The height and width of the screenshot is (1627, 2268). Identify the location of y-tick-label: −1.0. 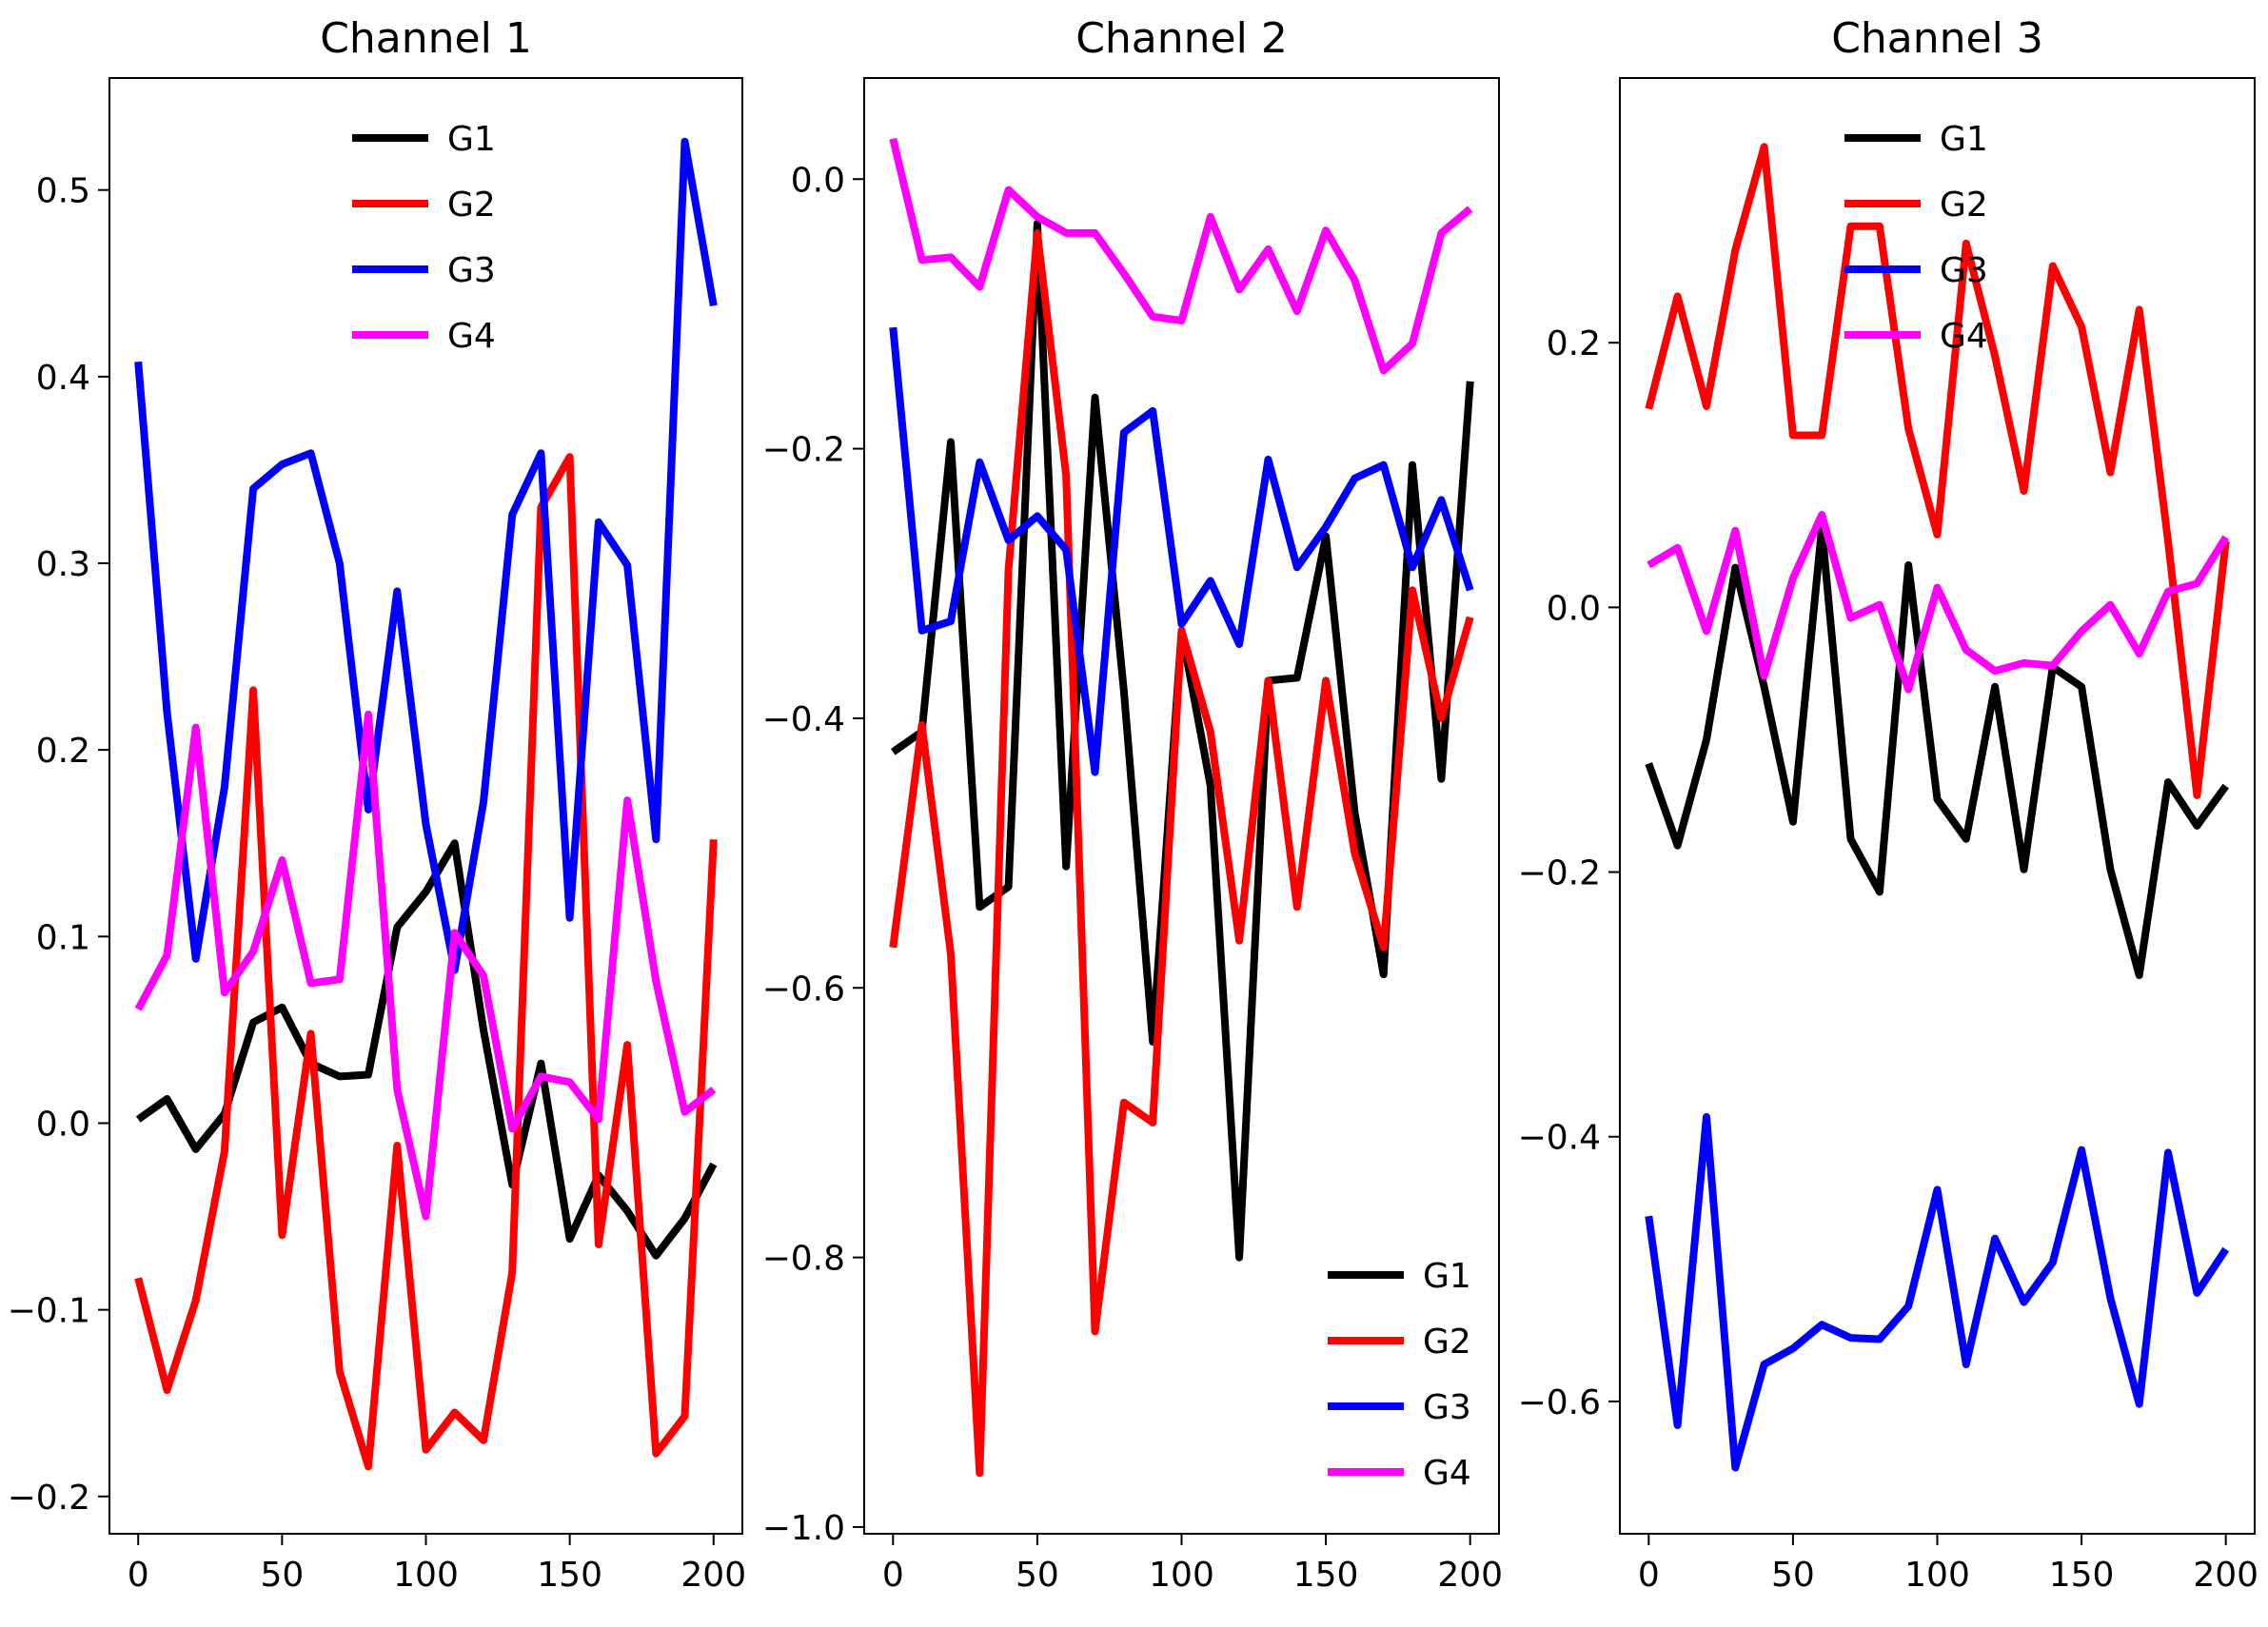
(804, 1528).